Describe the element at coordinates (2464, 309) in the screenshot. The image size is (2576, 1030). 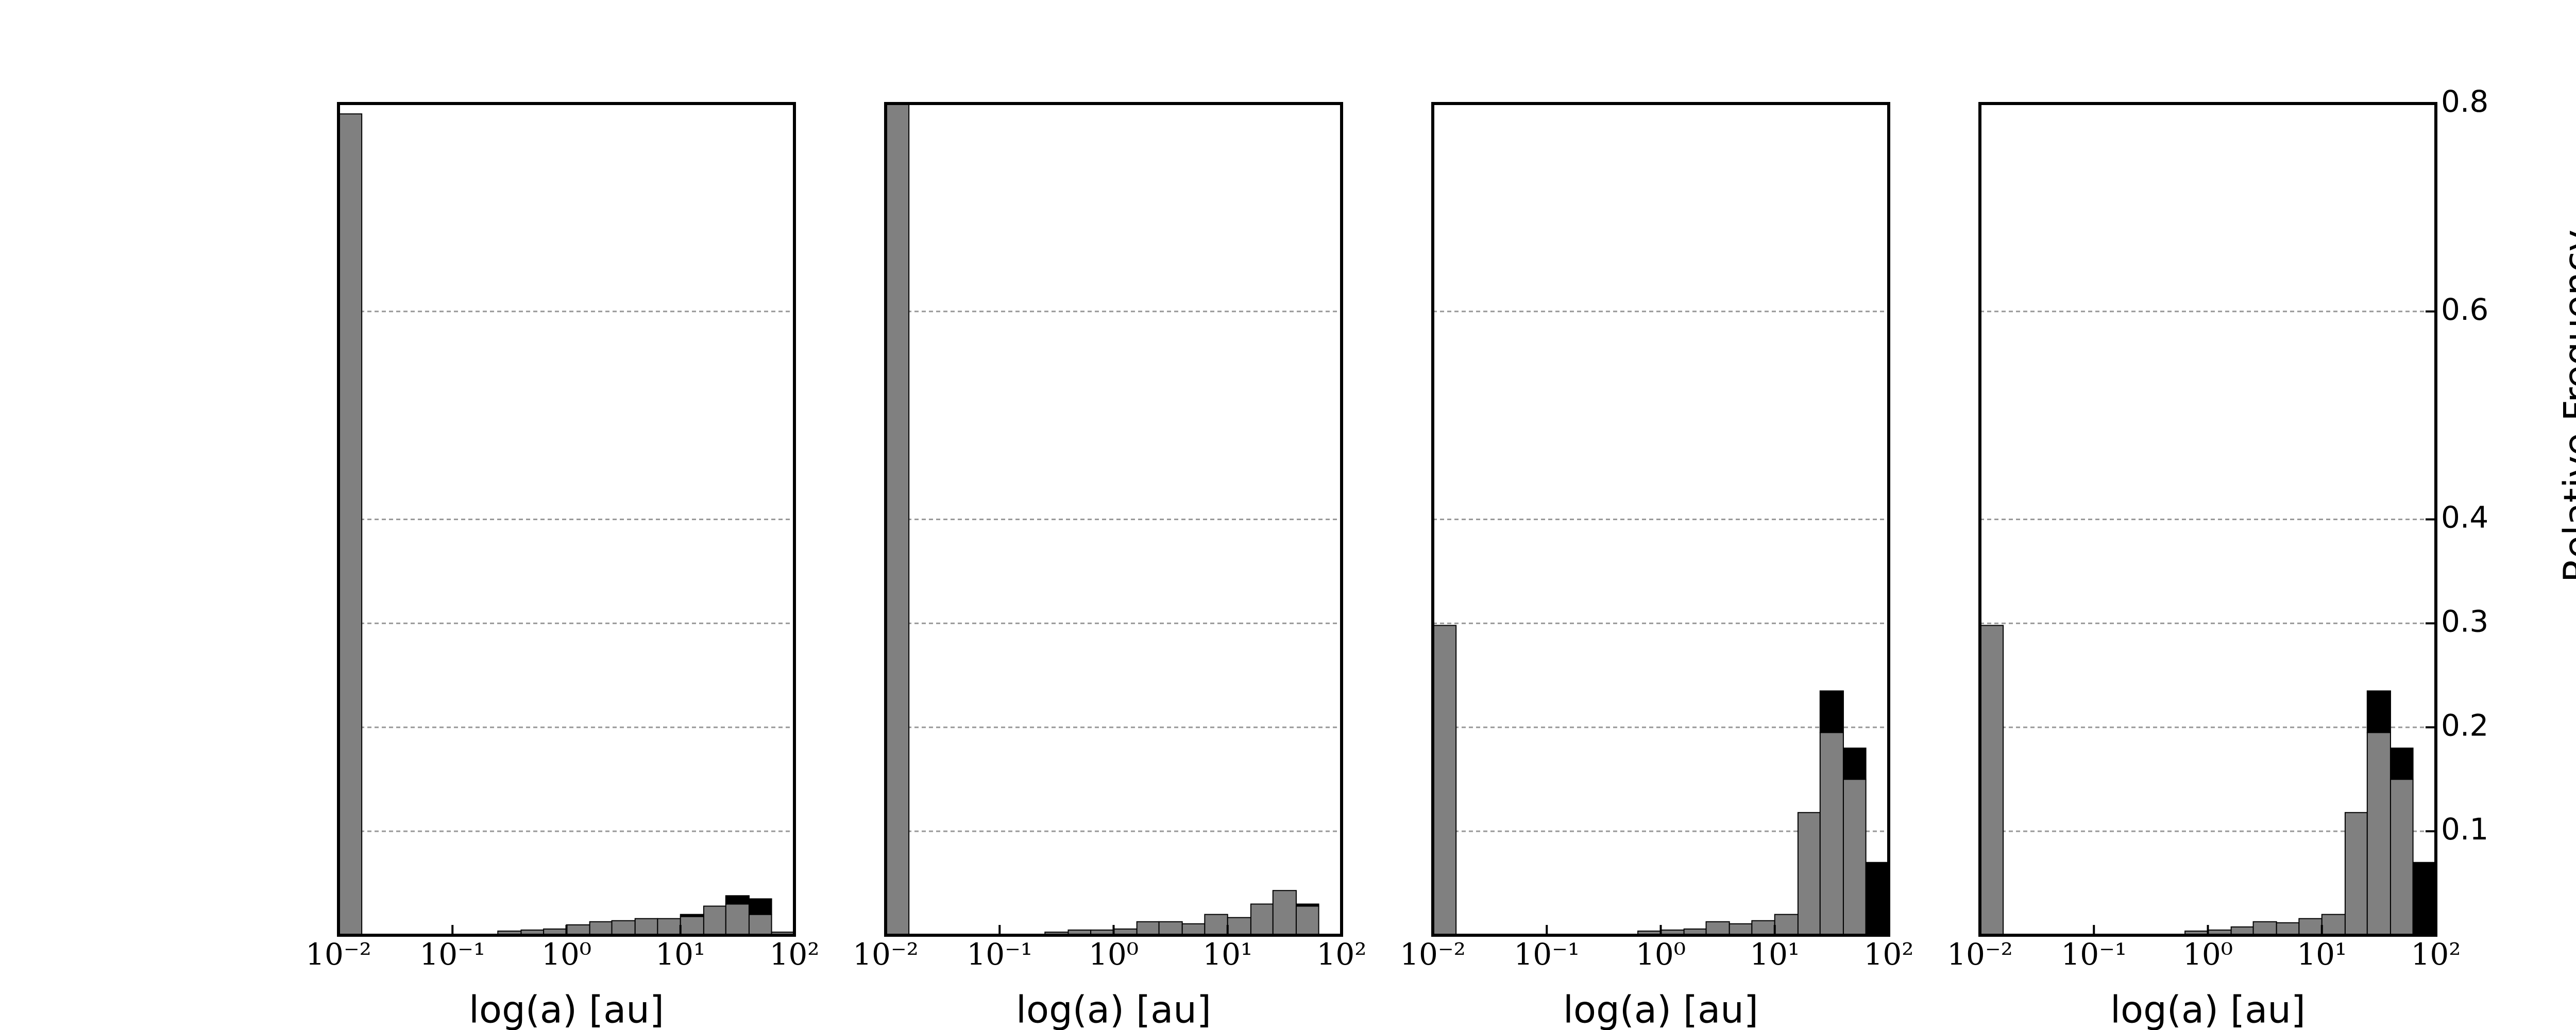
I see `y-tick-label: 0.6` at that location.